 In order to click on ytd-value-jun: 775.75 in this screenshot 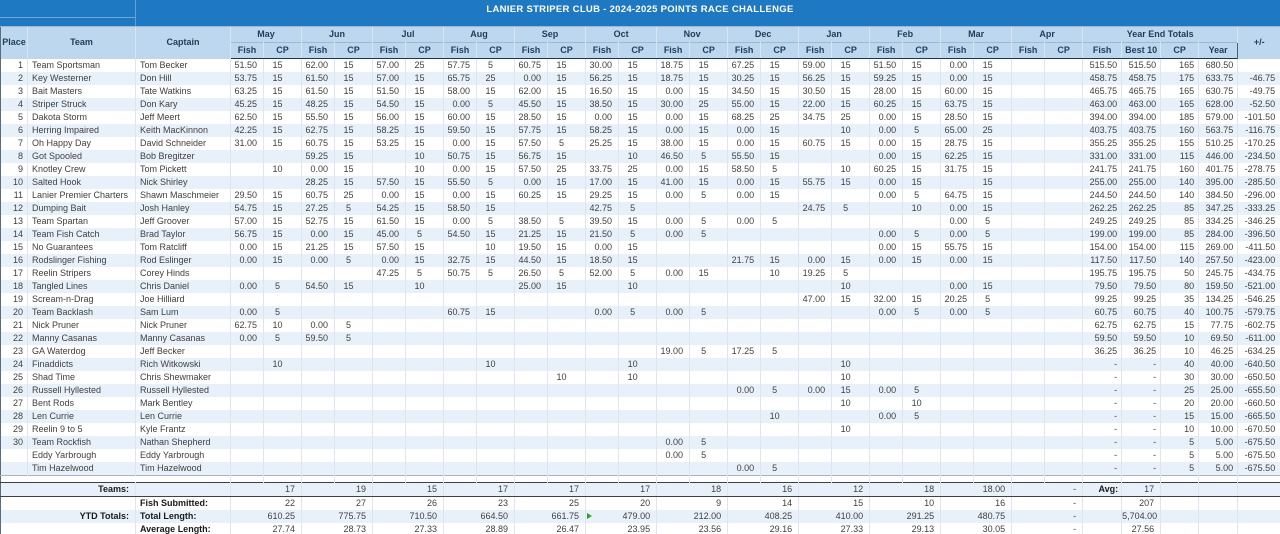, I will do `click(337, 516)`.